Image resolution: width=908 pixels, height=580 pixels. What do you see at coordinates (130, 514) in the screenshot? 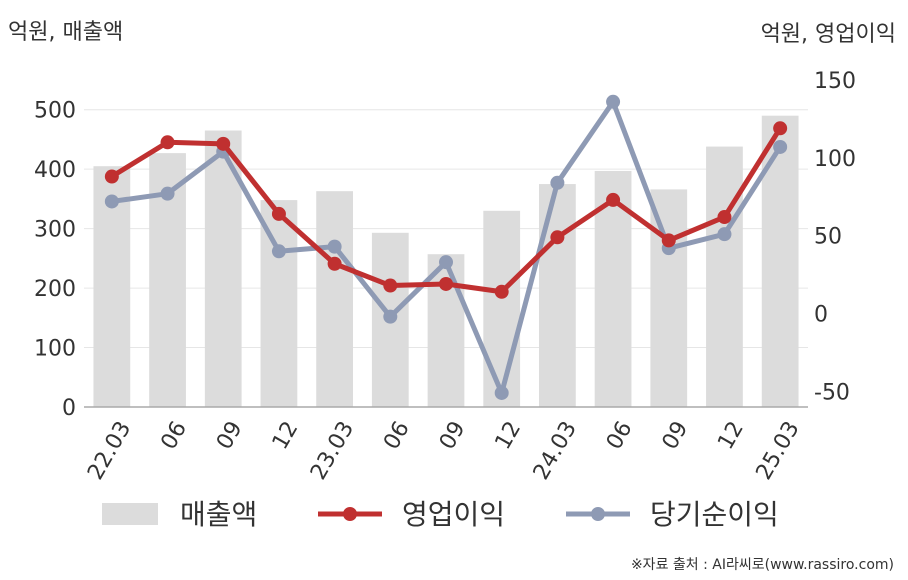
I see `legend-swatch-revenue` at bounding box center [130, 514].